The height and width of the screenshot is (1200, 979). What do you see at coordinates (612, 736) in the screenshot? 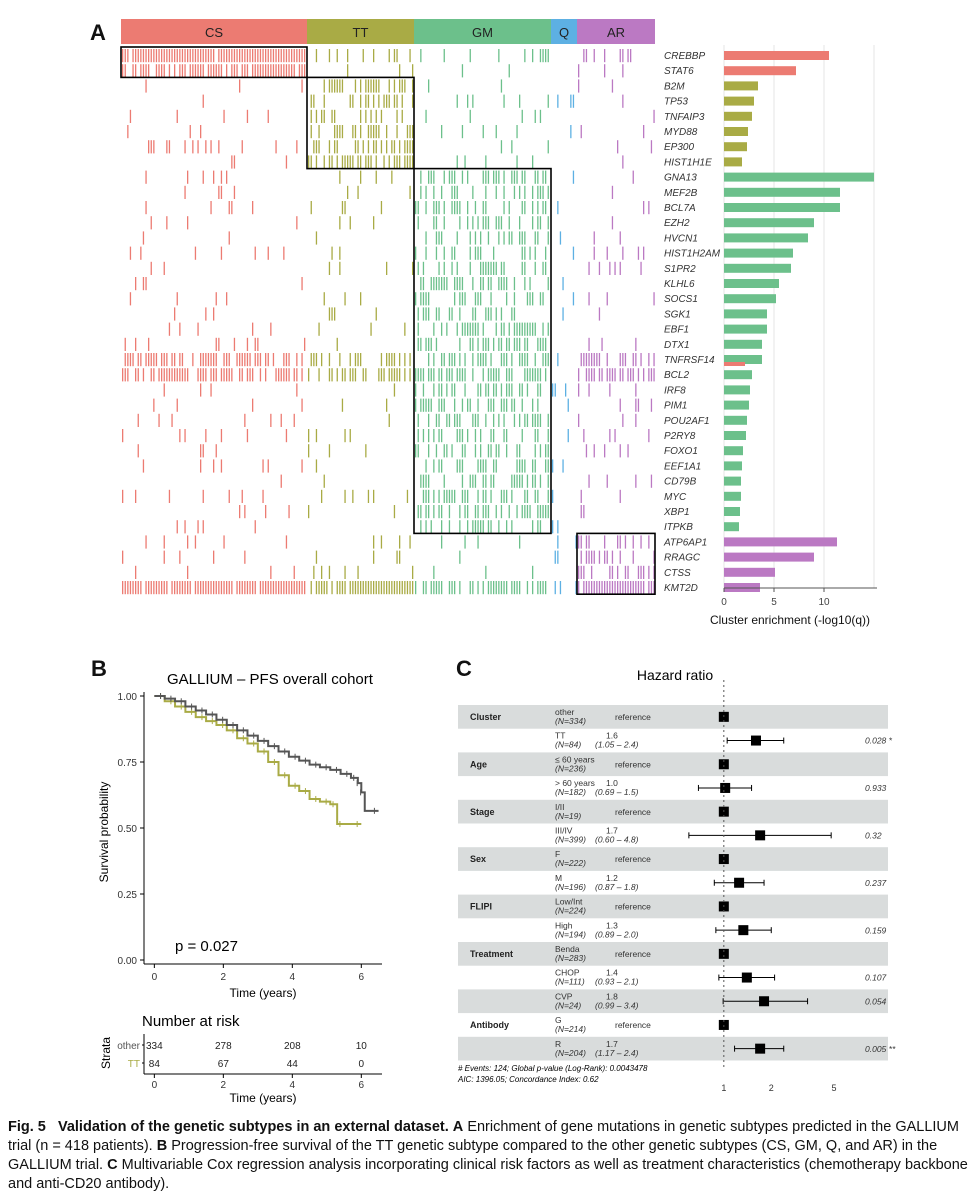
I see `forest-hr: 1.6` at bounding box center [612, 736].